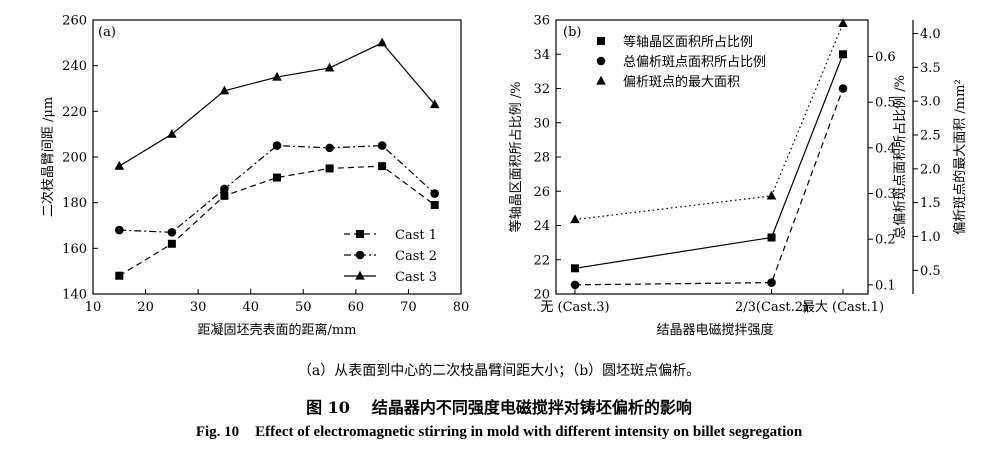 This screenshot has width=998, height=468. Describe the element at coordinates (541, 55) in the screenshot. I see `y-left-tick-label: 34` at that location.